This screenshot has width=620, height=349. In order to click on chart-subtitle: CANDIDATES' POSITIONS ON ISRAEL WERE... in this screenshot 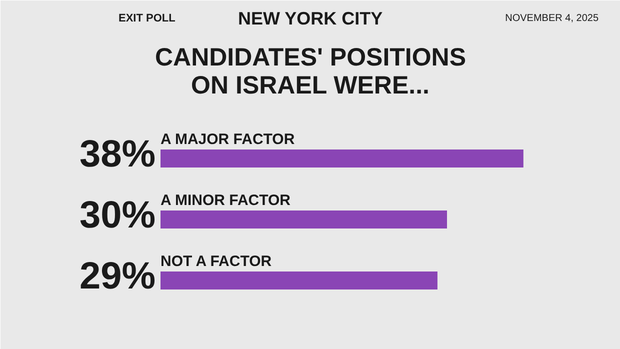, I will do `click(310, 72)`.